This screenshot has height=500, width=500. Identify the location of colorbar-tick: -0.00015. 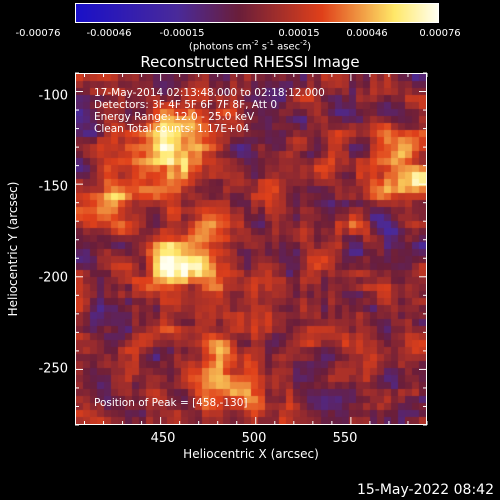
(182, 33).